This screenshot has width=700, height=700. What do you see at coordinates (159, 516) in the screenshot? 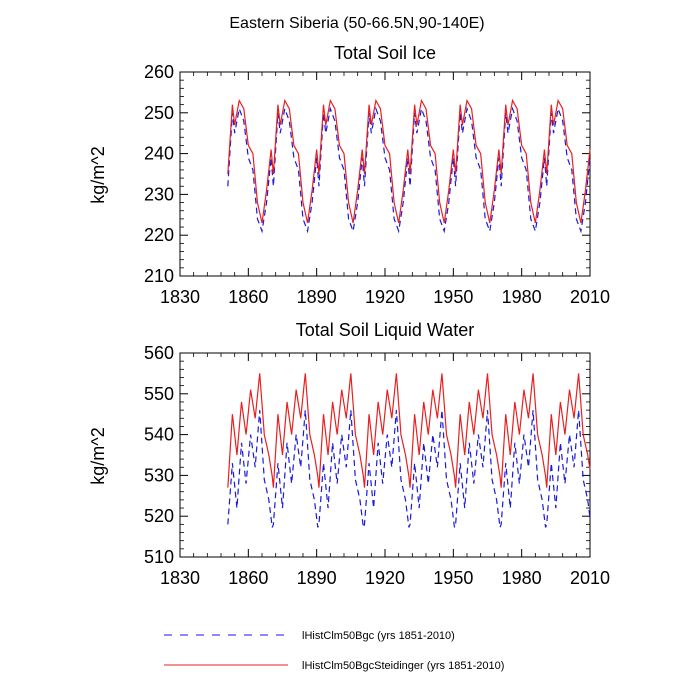
I see `soil-liquid-water-ytick-label-520: 520` at bounding box center [159, 516].